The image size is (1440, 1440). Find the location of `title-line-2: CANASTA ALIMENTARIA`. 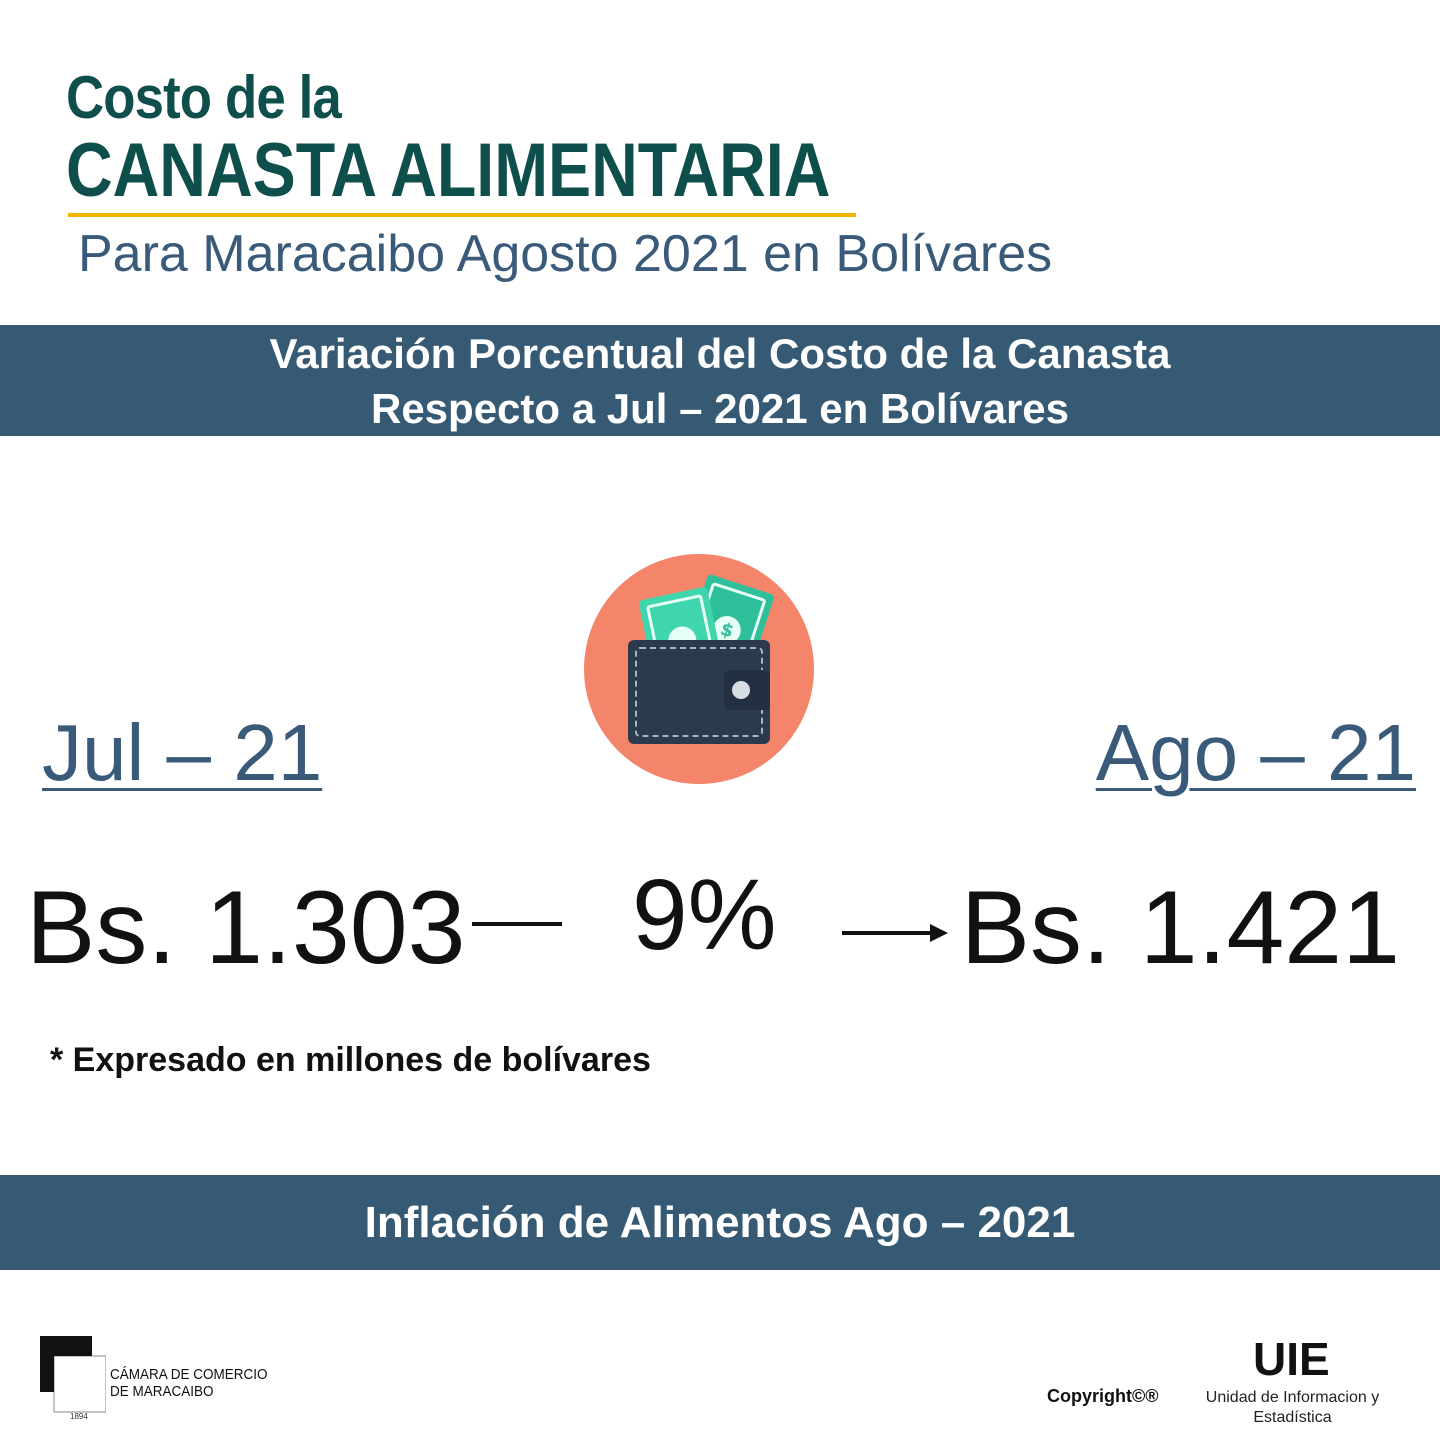

title-line-2: CANASTA ALIMENTARIA is located at coordinates (448, 170).